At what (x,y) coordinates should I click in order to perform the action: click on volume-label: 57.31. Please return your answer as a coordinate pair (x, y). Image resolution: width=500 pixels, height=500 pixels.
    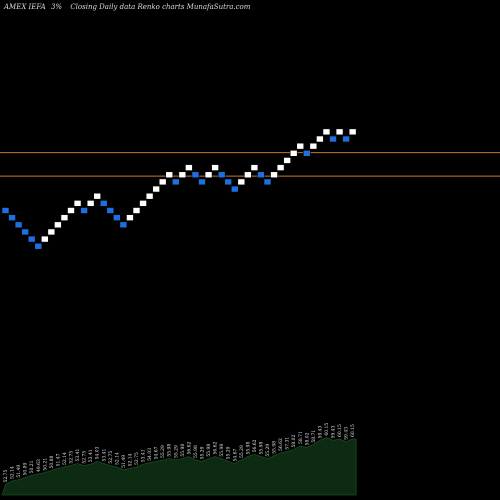
    Looking at the image, I should click on (288, 443).